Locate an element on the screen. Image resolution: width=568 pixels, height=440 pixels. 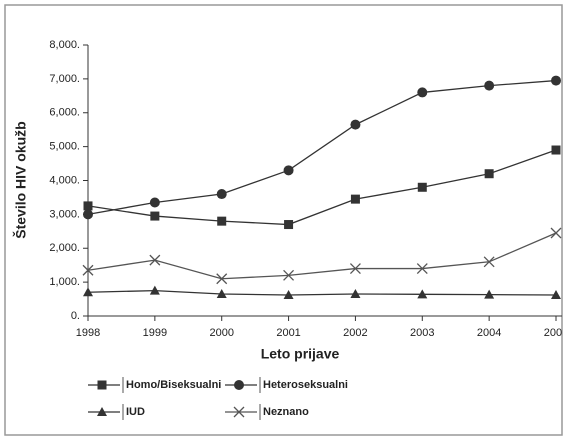
y-tick-label: 8,000. is located at coordinates (64, 45).